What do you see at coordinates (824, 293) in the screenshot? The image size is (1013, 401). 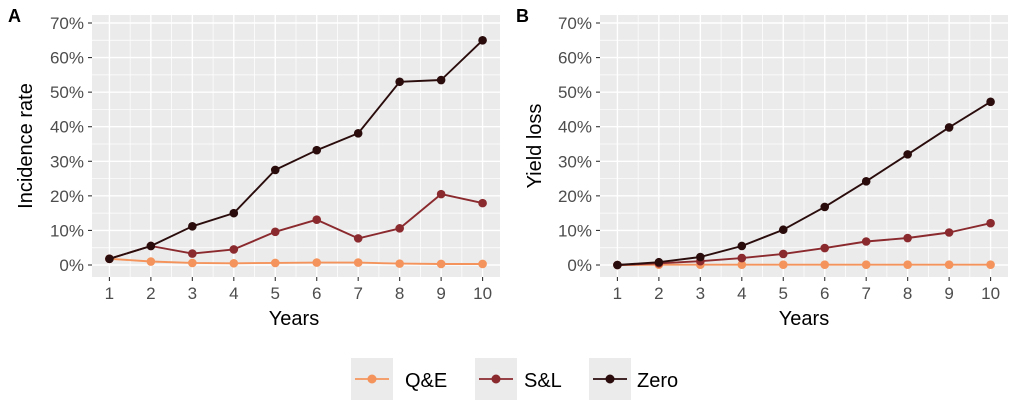 I see `x-tick-label: 6` at bounding box center [824, 293].